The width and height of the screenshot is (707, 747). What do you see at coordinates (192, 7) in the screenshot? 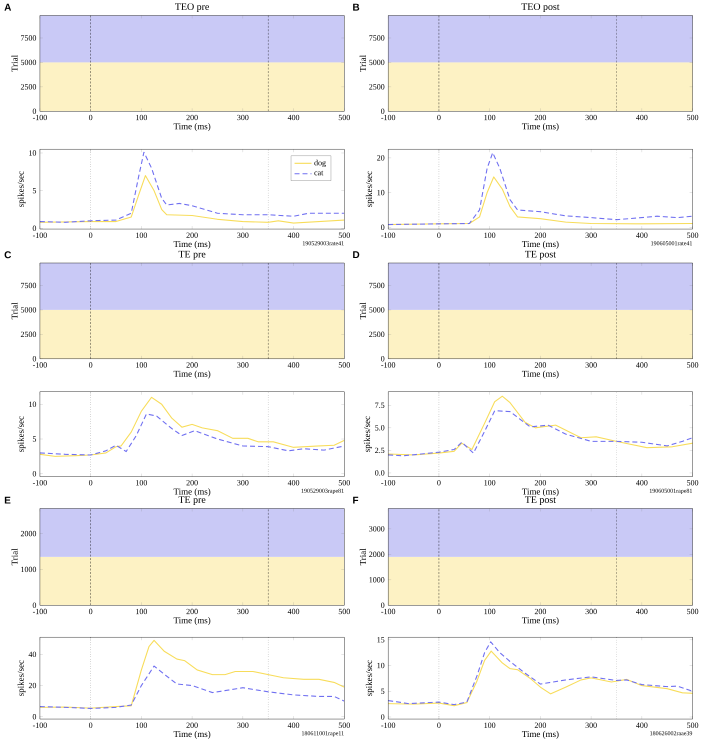
I see `chart-title: TEO pre` at bounding box center [192, 7].